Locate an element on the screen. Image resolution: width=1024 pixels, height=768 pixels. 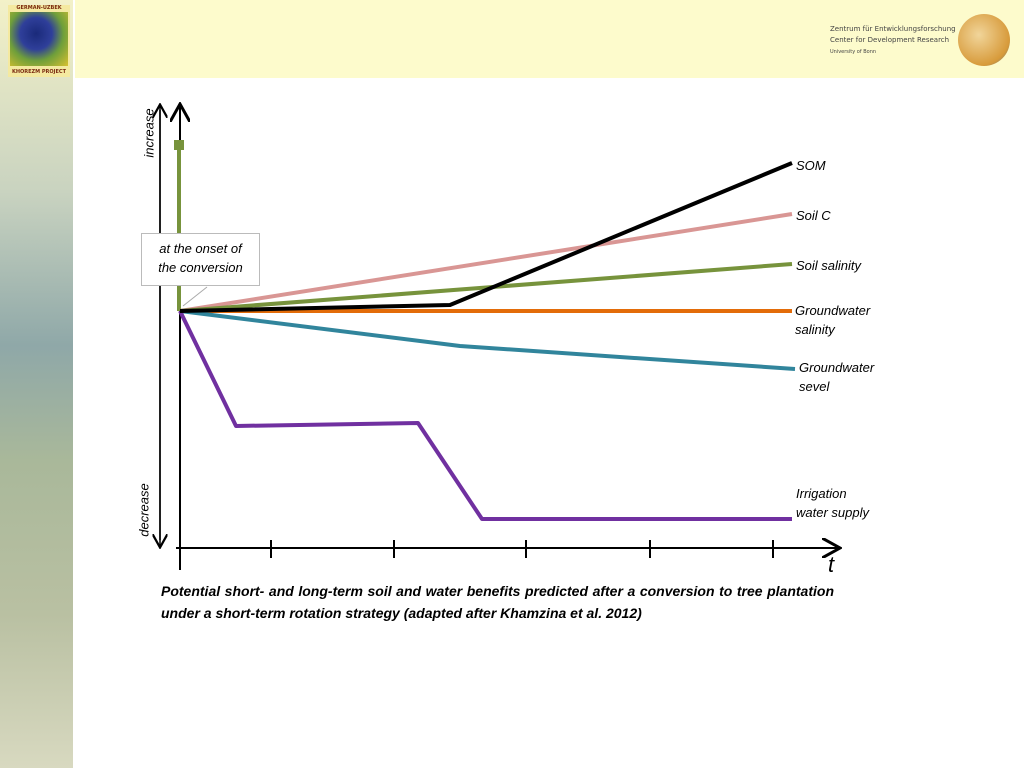
callout: at the onset of the conversion is located at coordinates (200, 259).